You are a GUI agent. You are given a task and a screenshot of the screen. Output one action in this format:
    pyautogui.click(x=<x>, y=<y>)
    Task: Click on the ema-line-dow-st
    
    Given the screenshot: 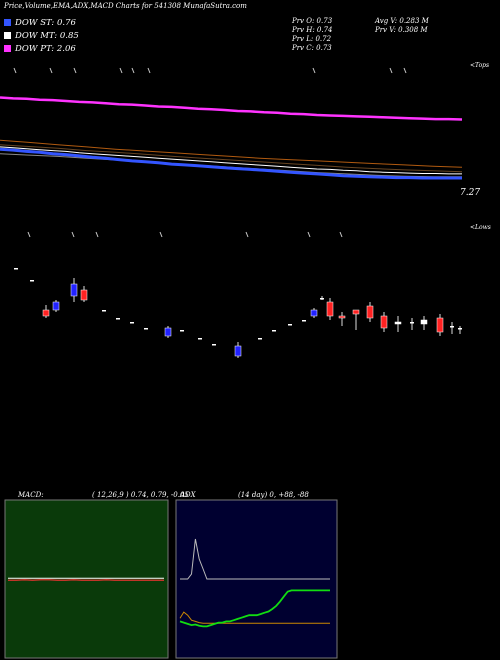 What is the action you would take?
    pyautogui.click(x=231, y=163)
    